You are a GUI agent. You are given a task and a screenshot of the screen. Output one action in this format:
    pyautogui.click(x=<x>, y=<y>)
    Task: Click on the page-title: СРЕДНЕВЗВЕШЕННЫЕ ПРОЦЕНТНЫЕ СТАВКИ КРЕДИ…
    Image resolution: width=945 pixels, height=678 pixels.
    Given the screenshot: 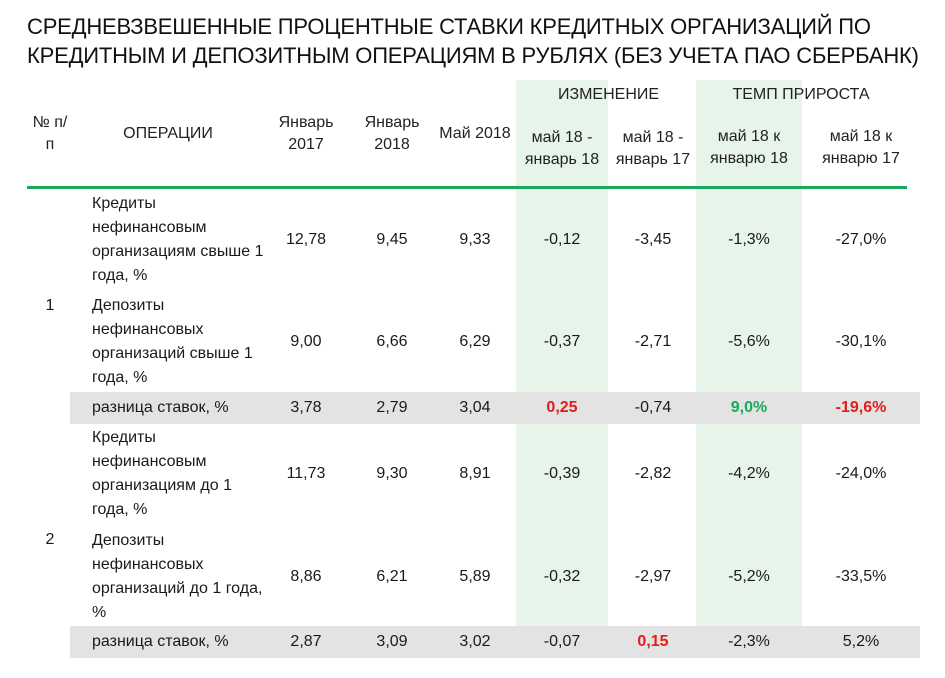 What is the action you would take?
    pyautogui.click(x=477, y=41)
    